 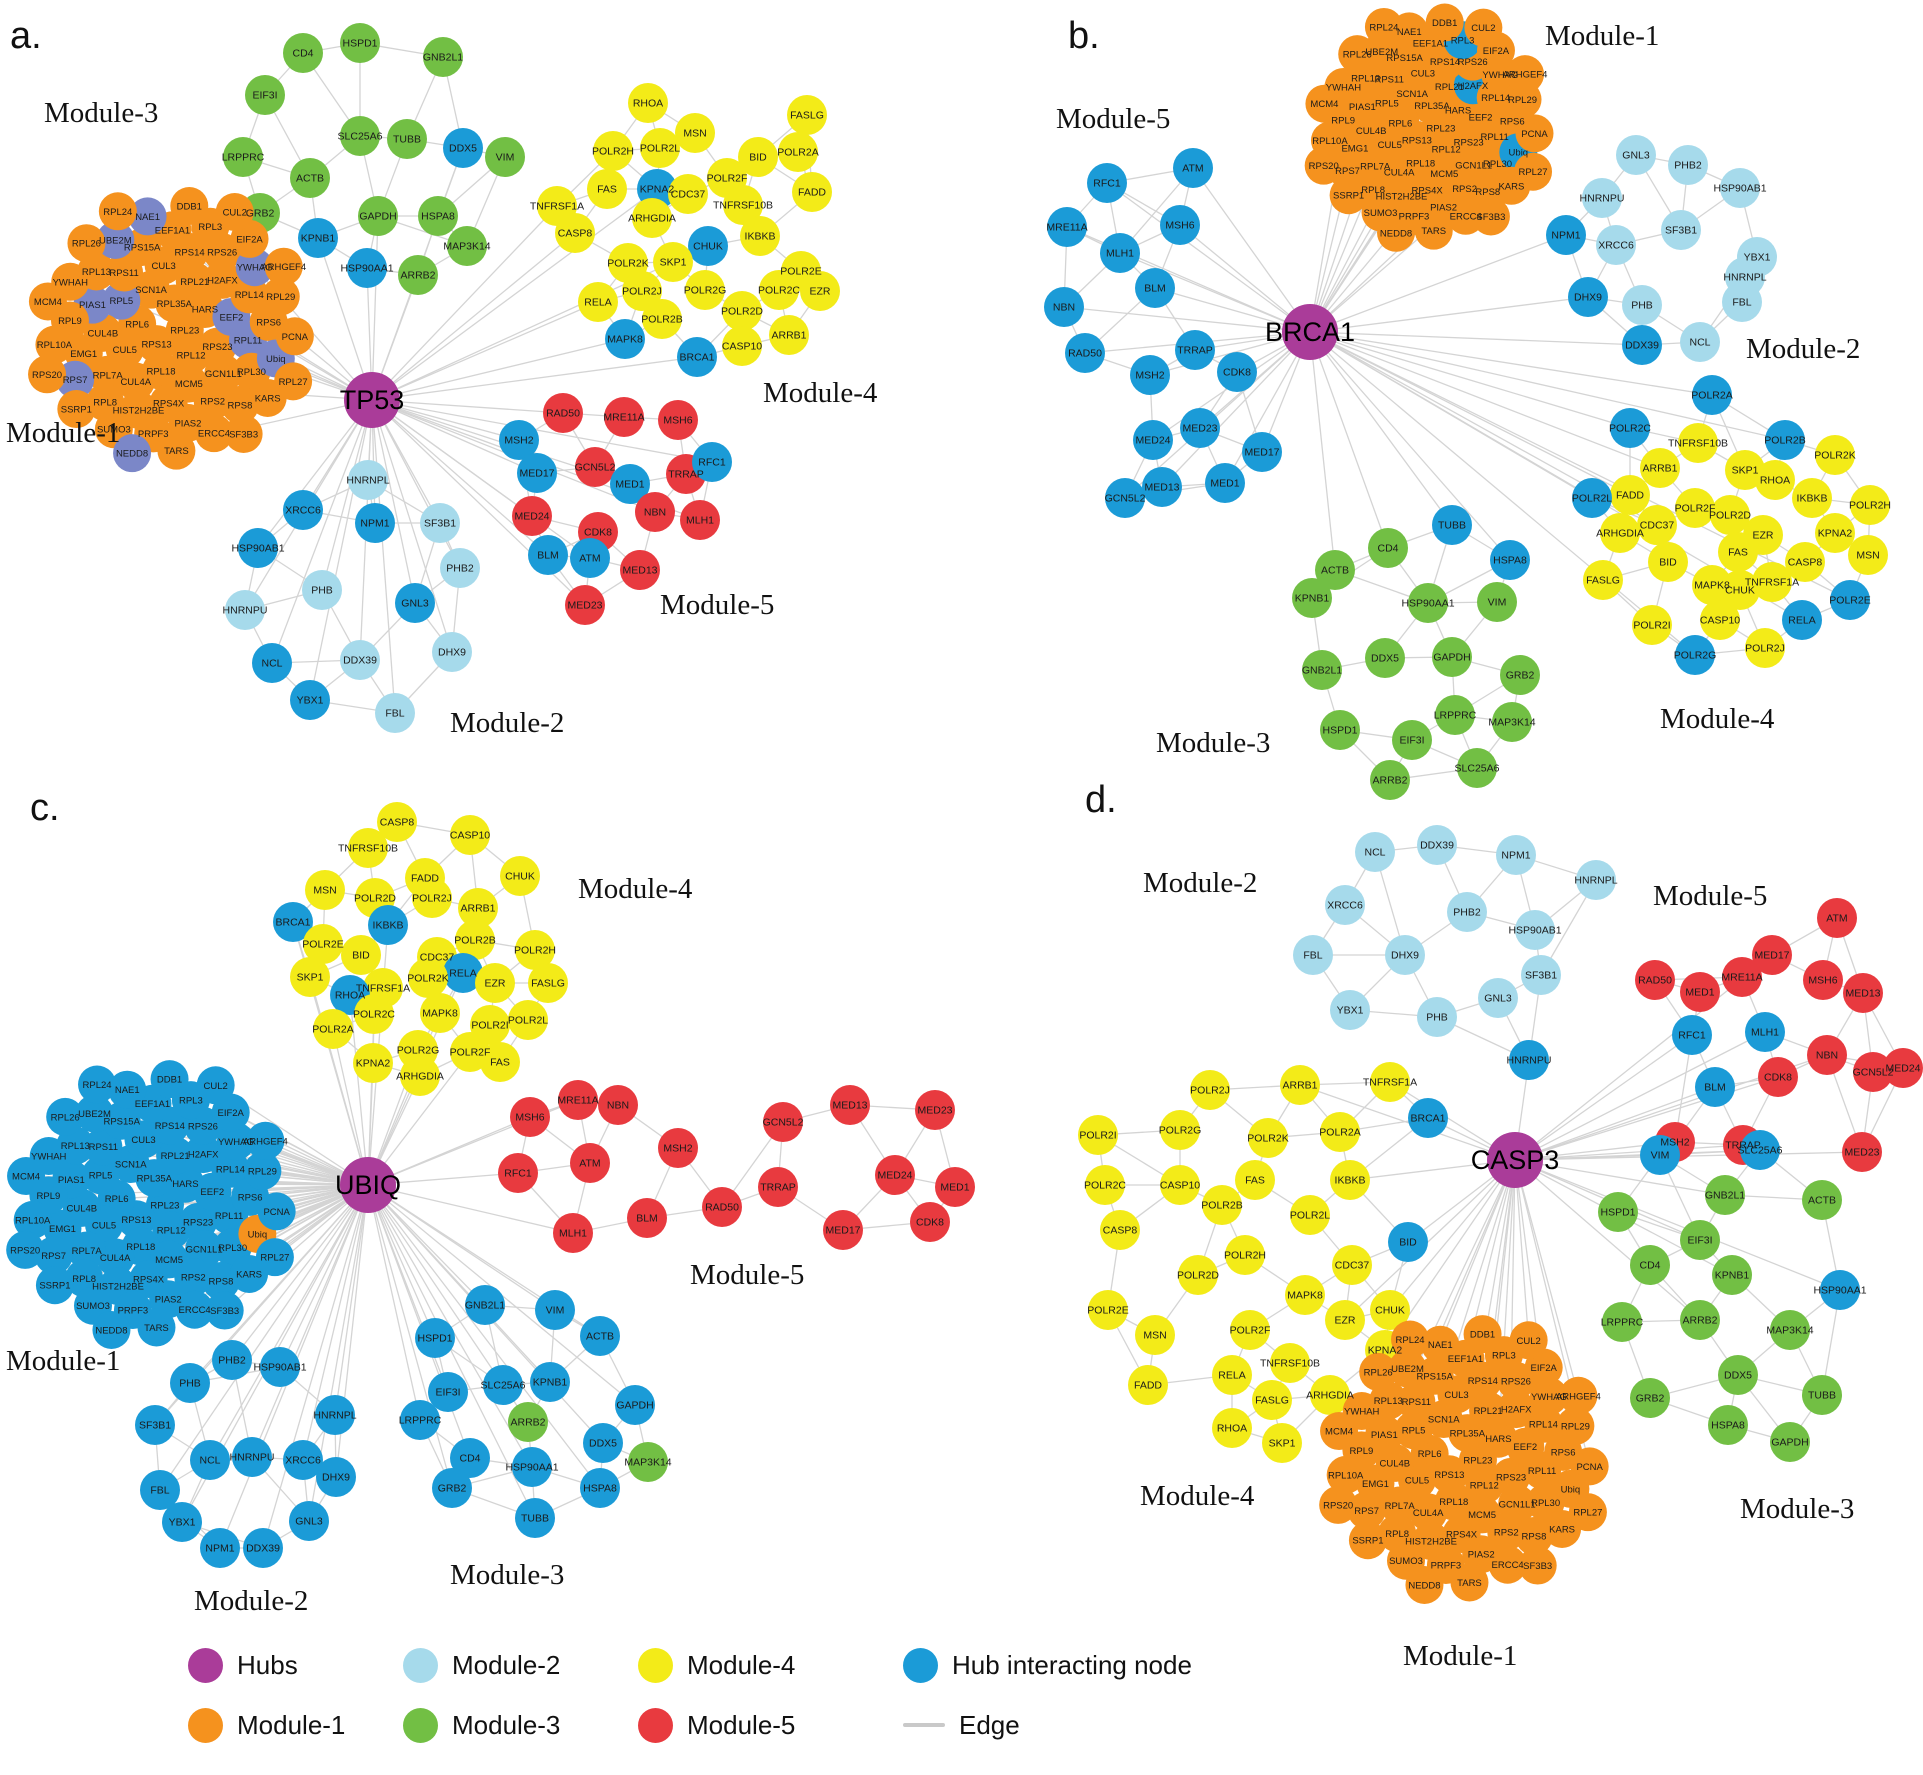 I want to click on hub-BRCA1, so click(x=1310, y=332).